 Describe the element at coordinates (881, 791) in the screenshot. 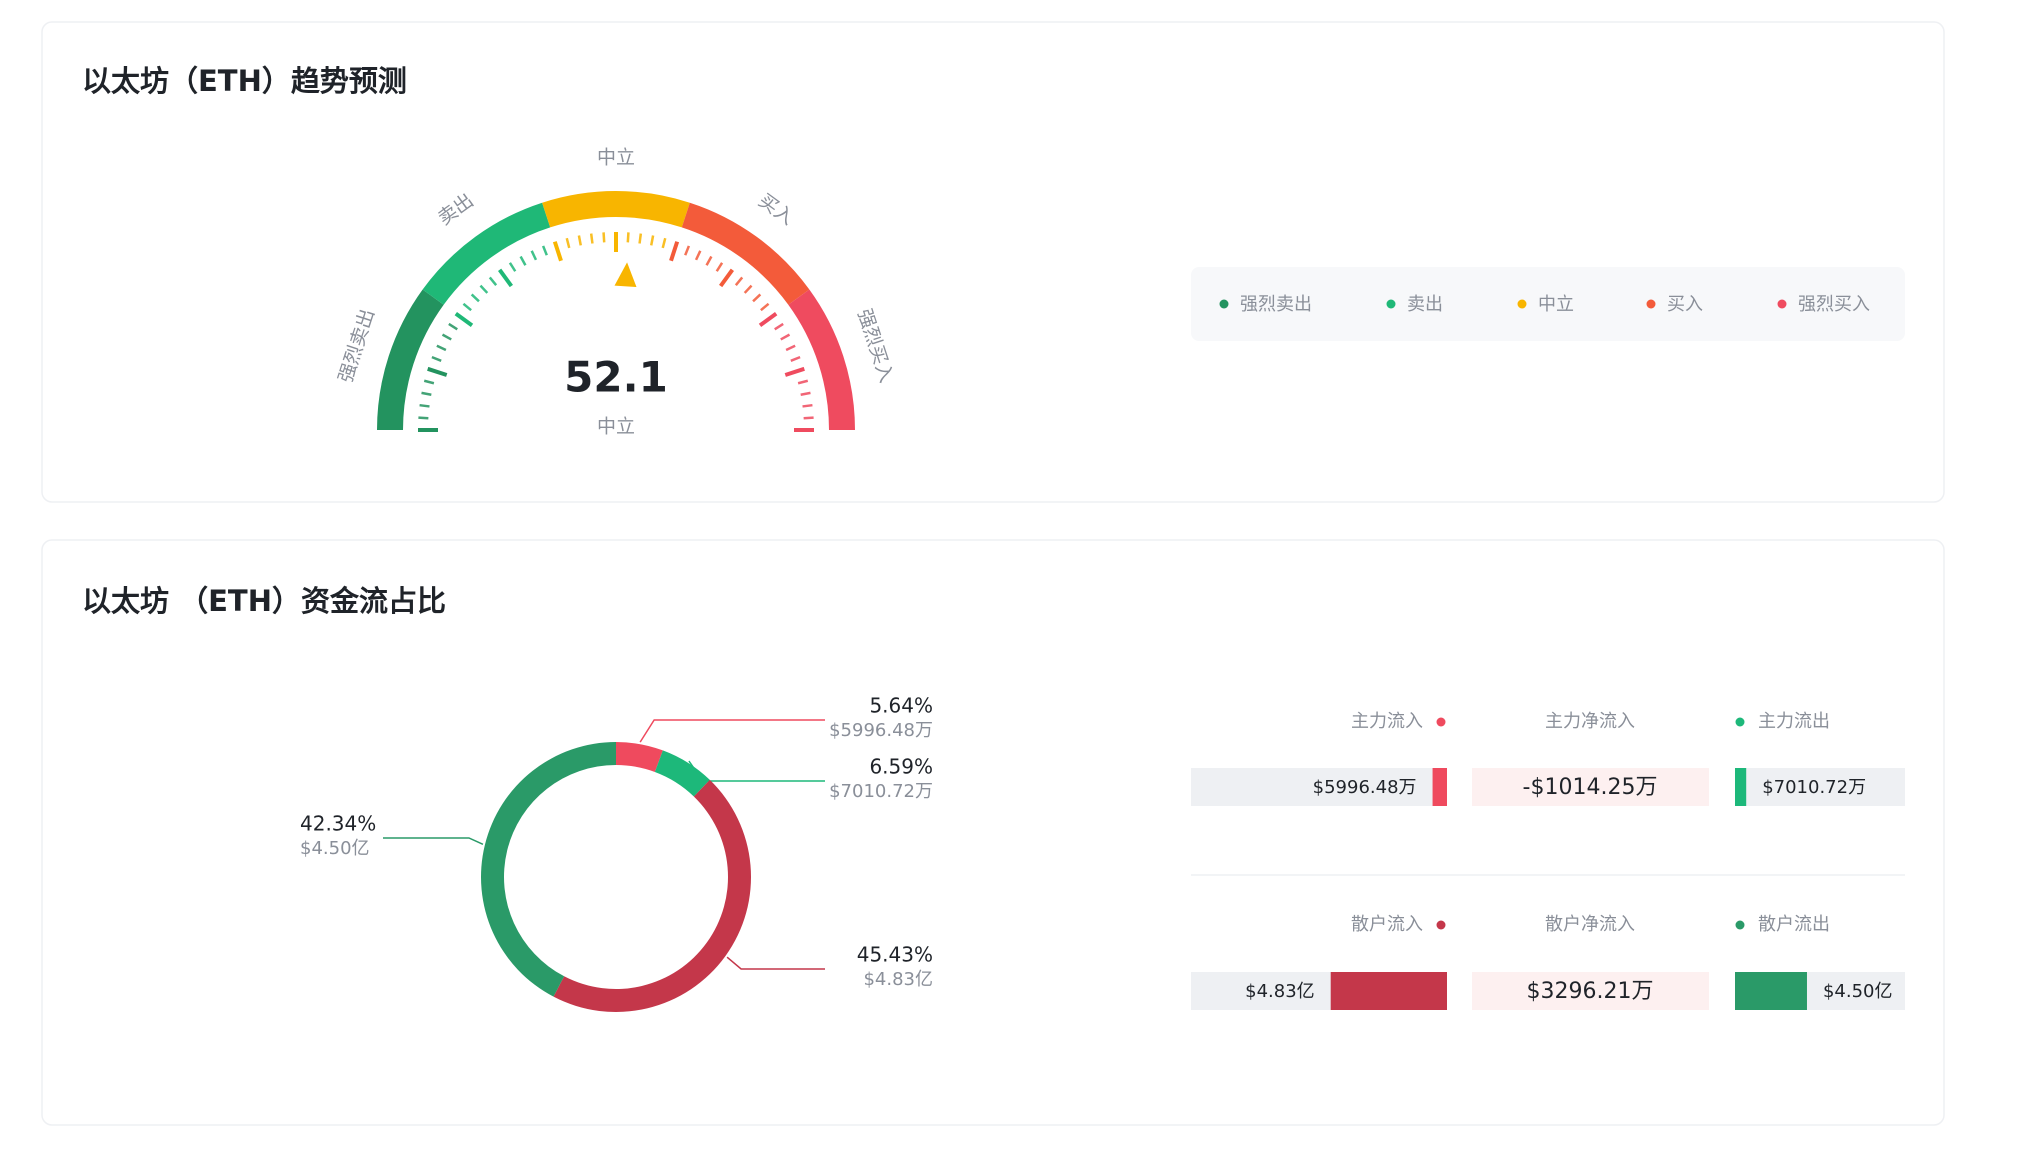

I see `slice-amount: $7010.72万` at that location.